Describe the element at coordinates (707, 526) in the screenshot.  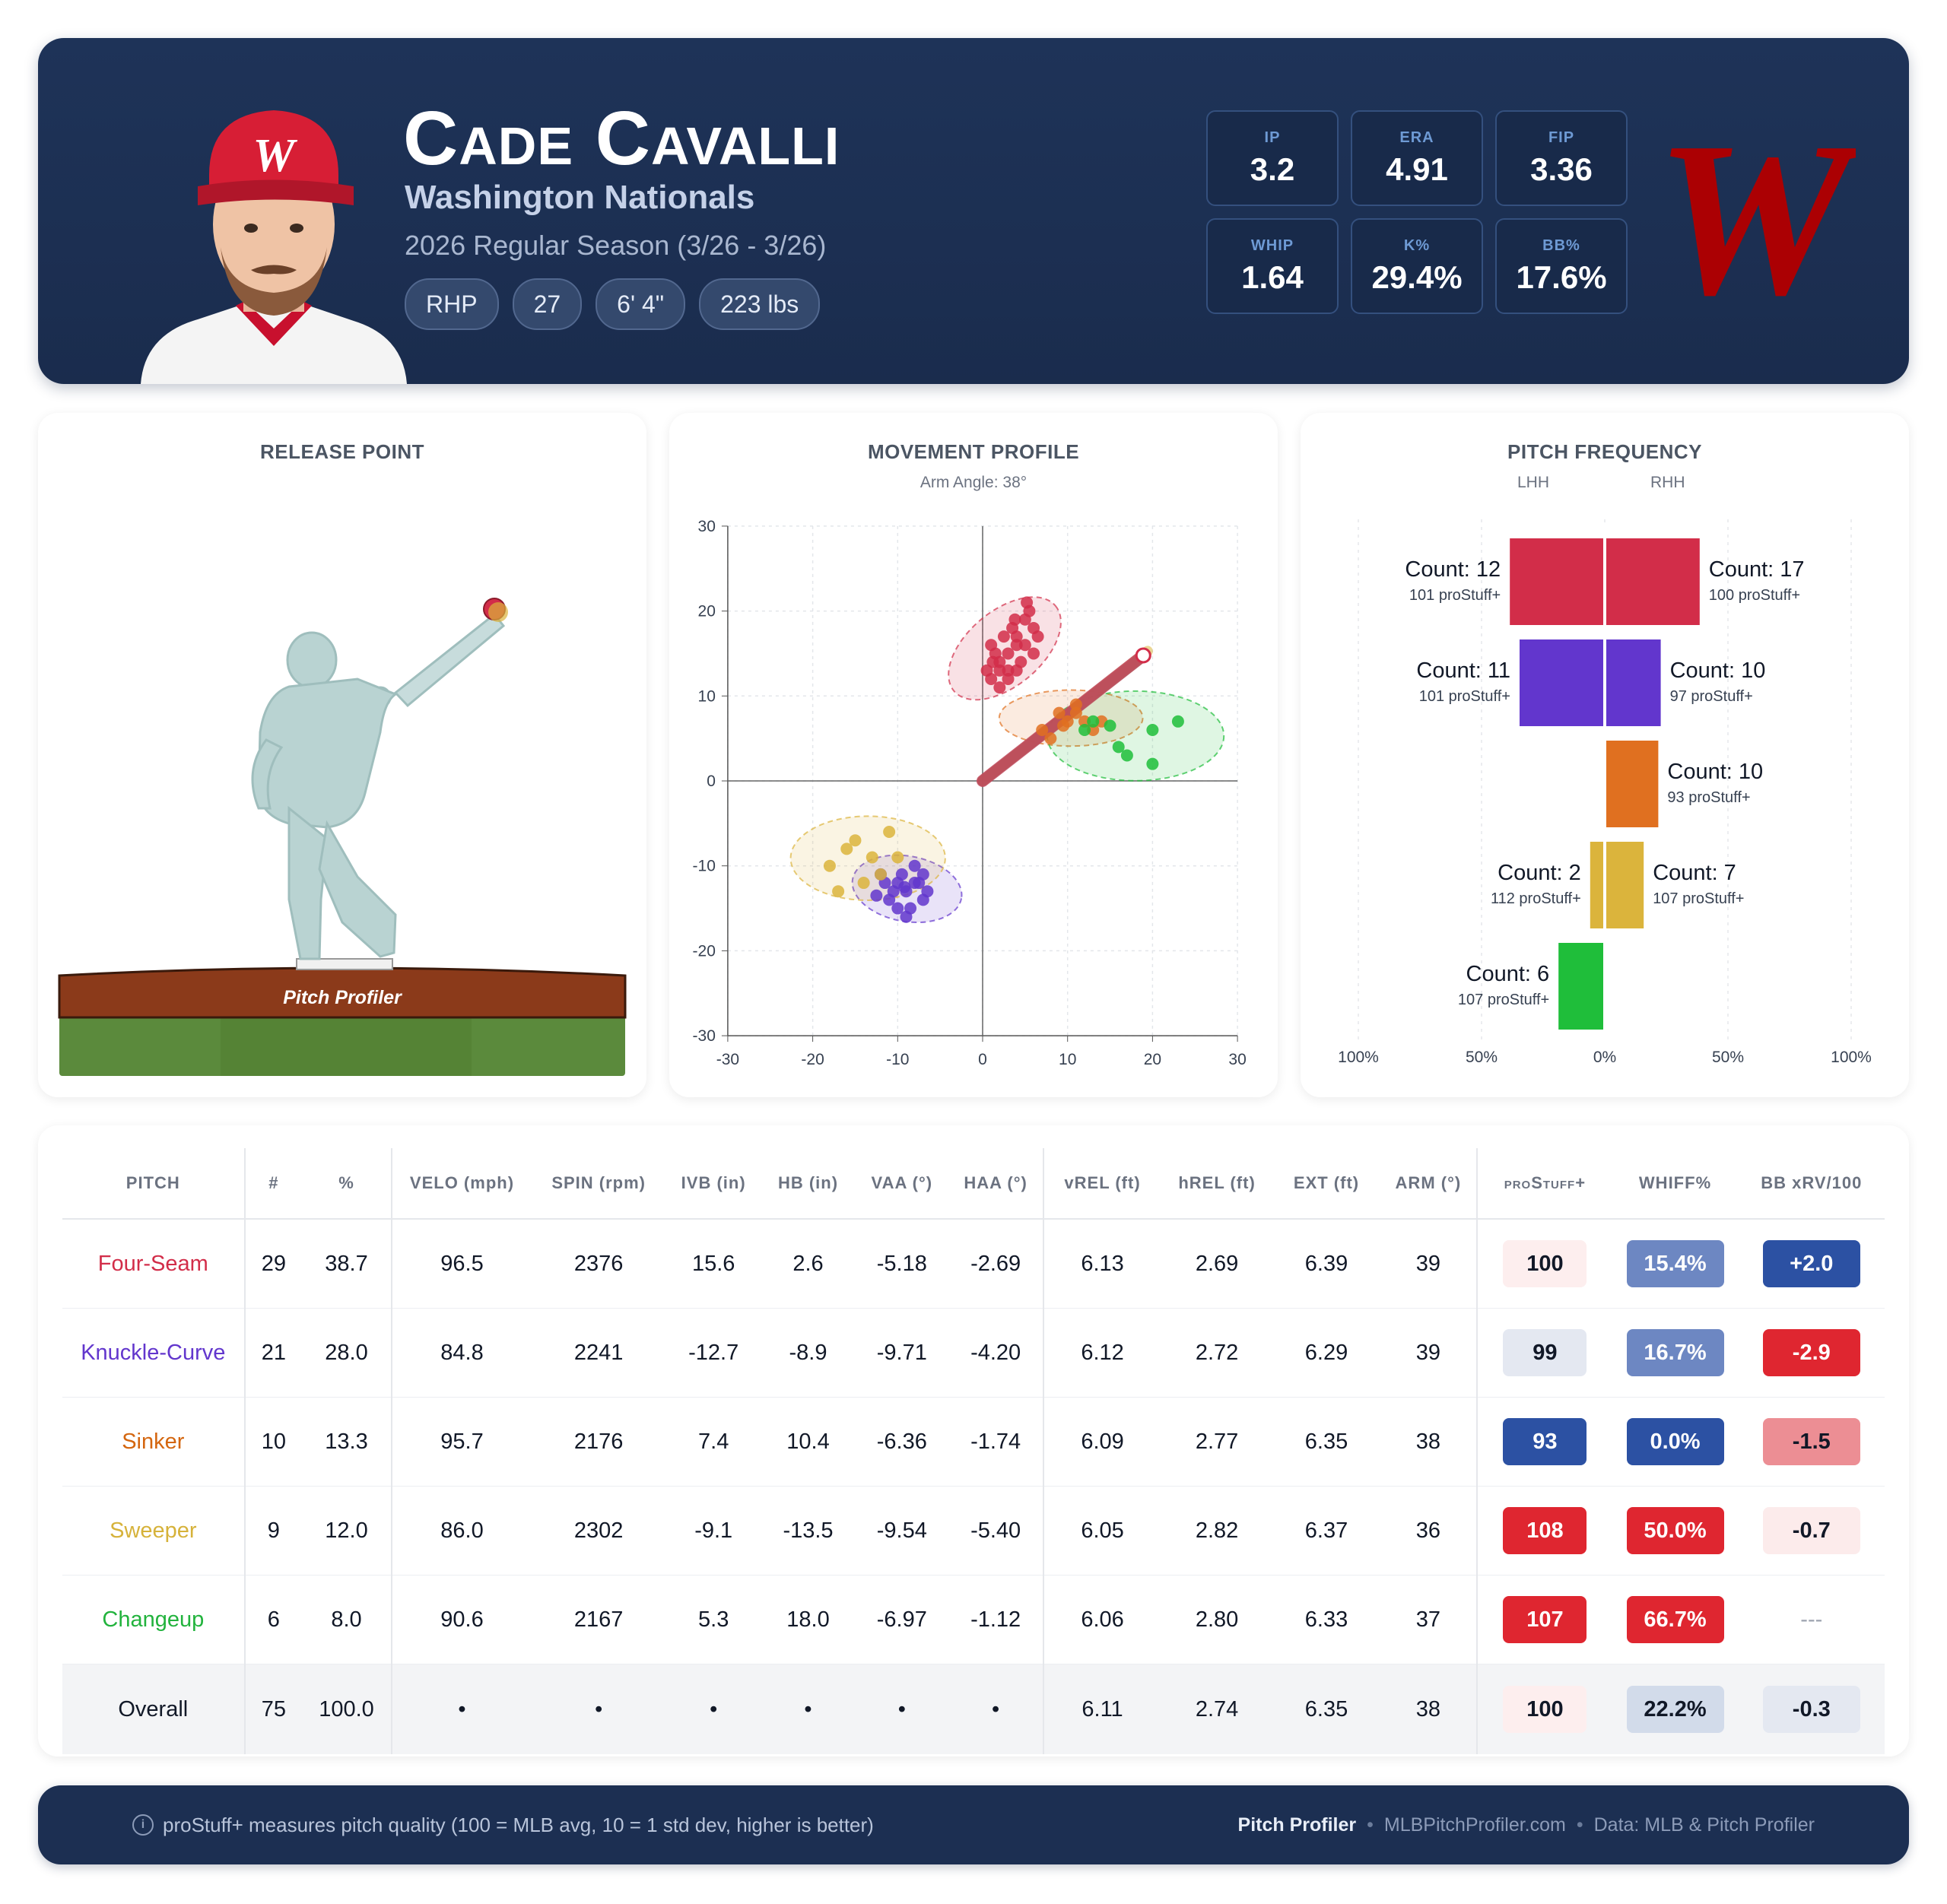
I see `y-tick-label: 30` at that location.